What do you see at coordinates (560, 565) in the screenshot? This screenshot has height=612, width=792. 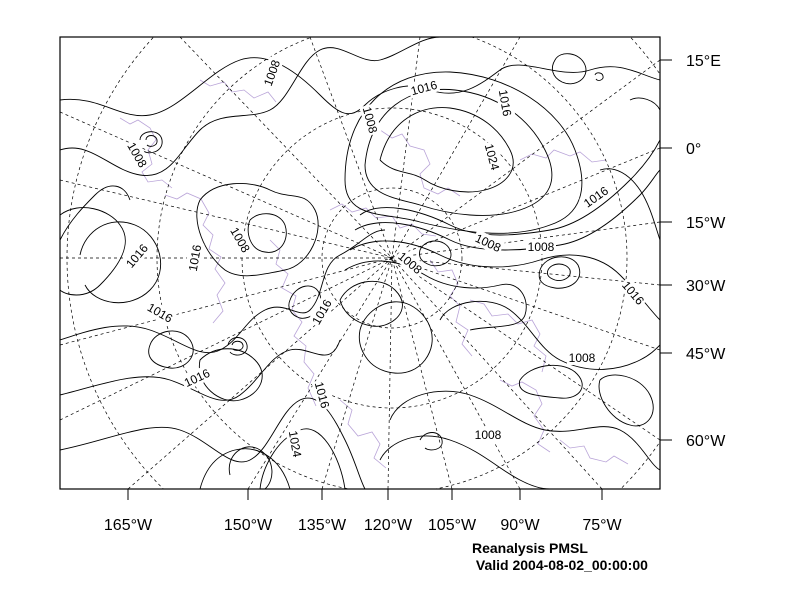 I see `map-caption-valid-time: Valid 2004-08-02_00:00:00` at bounding box center [560, 565].